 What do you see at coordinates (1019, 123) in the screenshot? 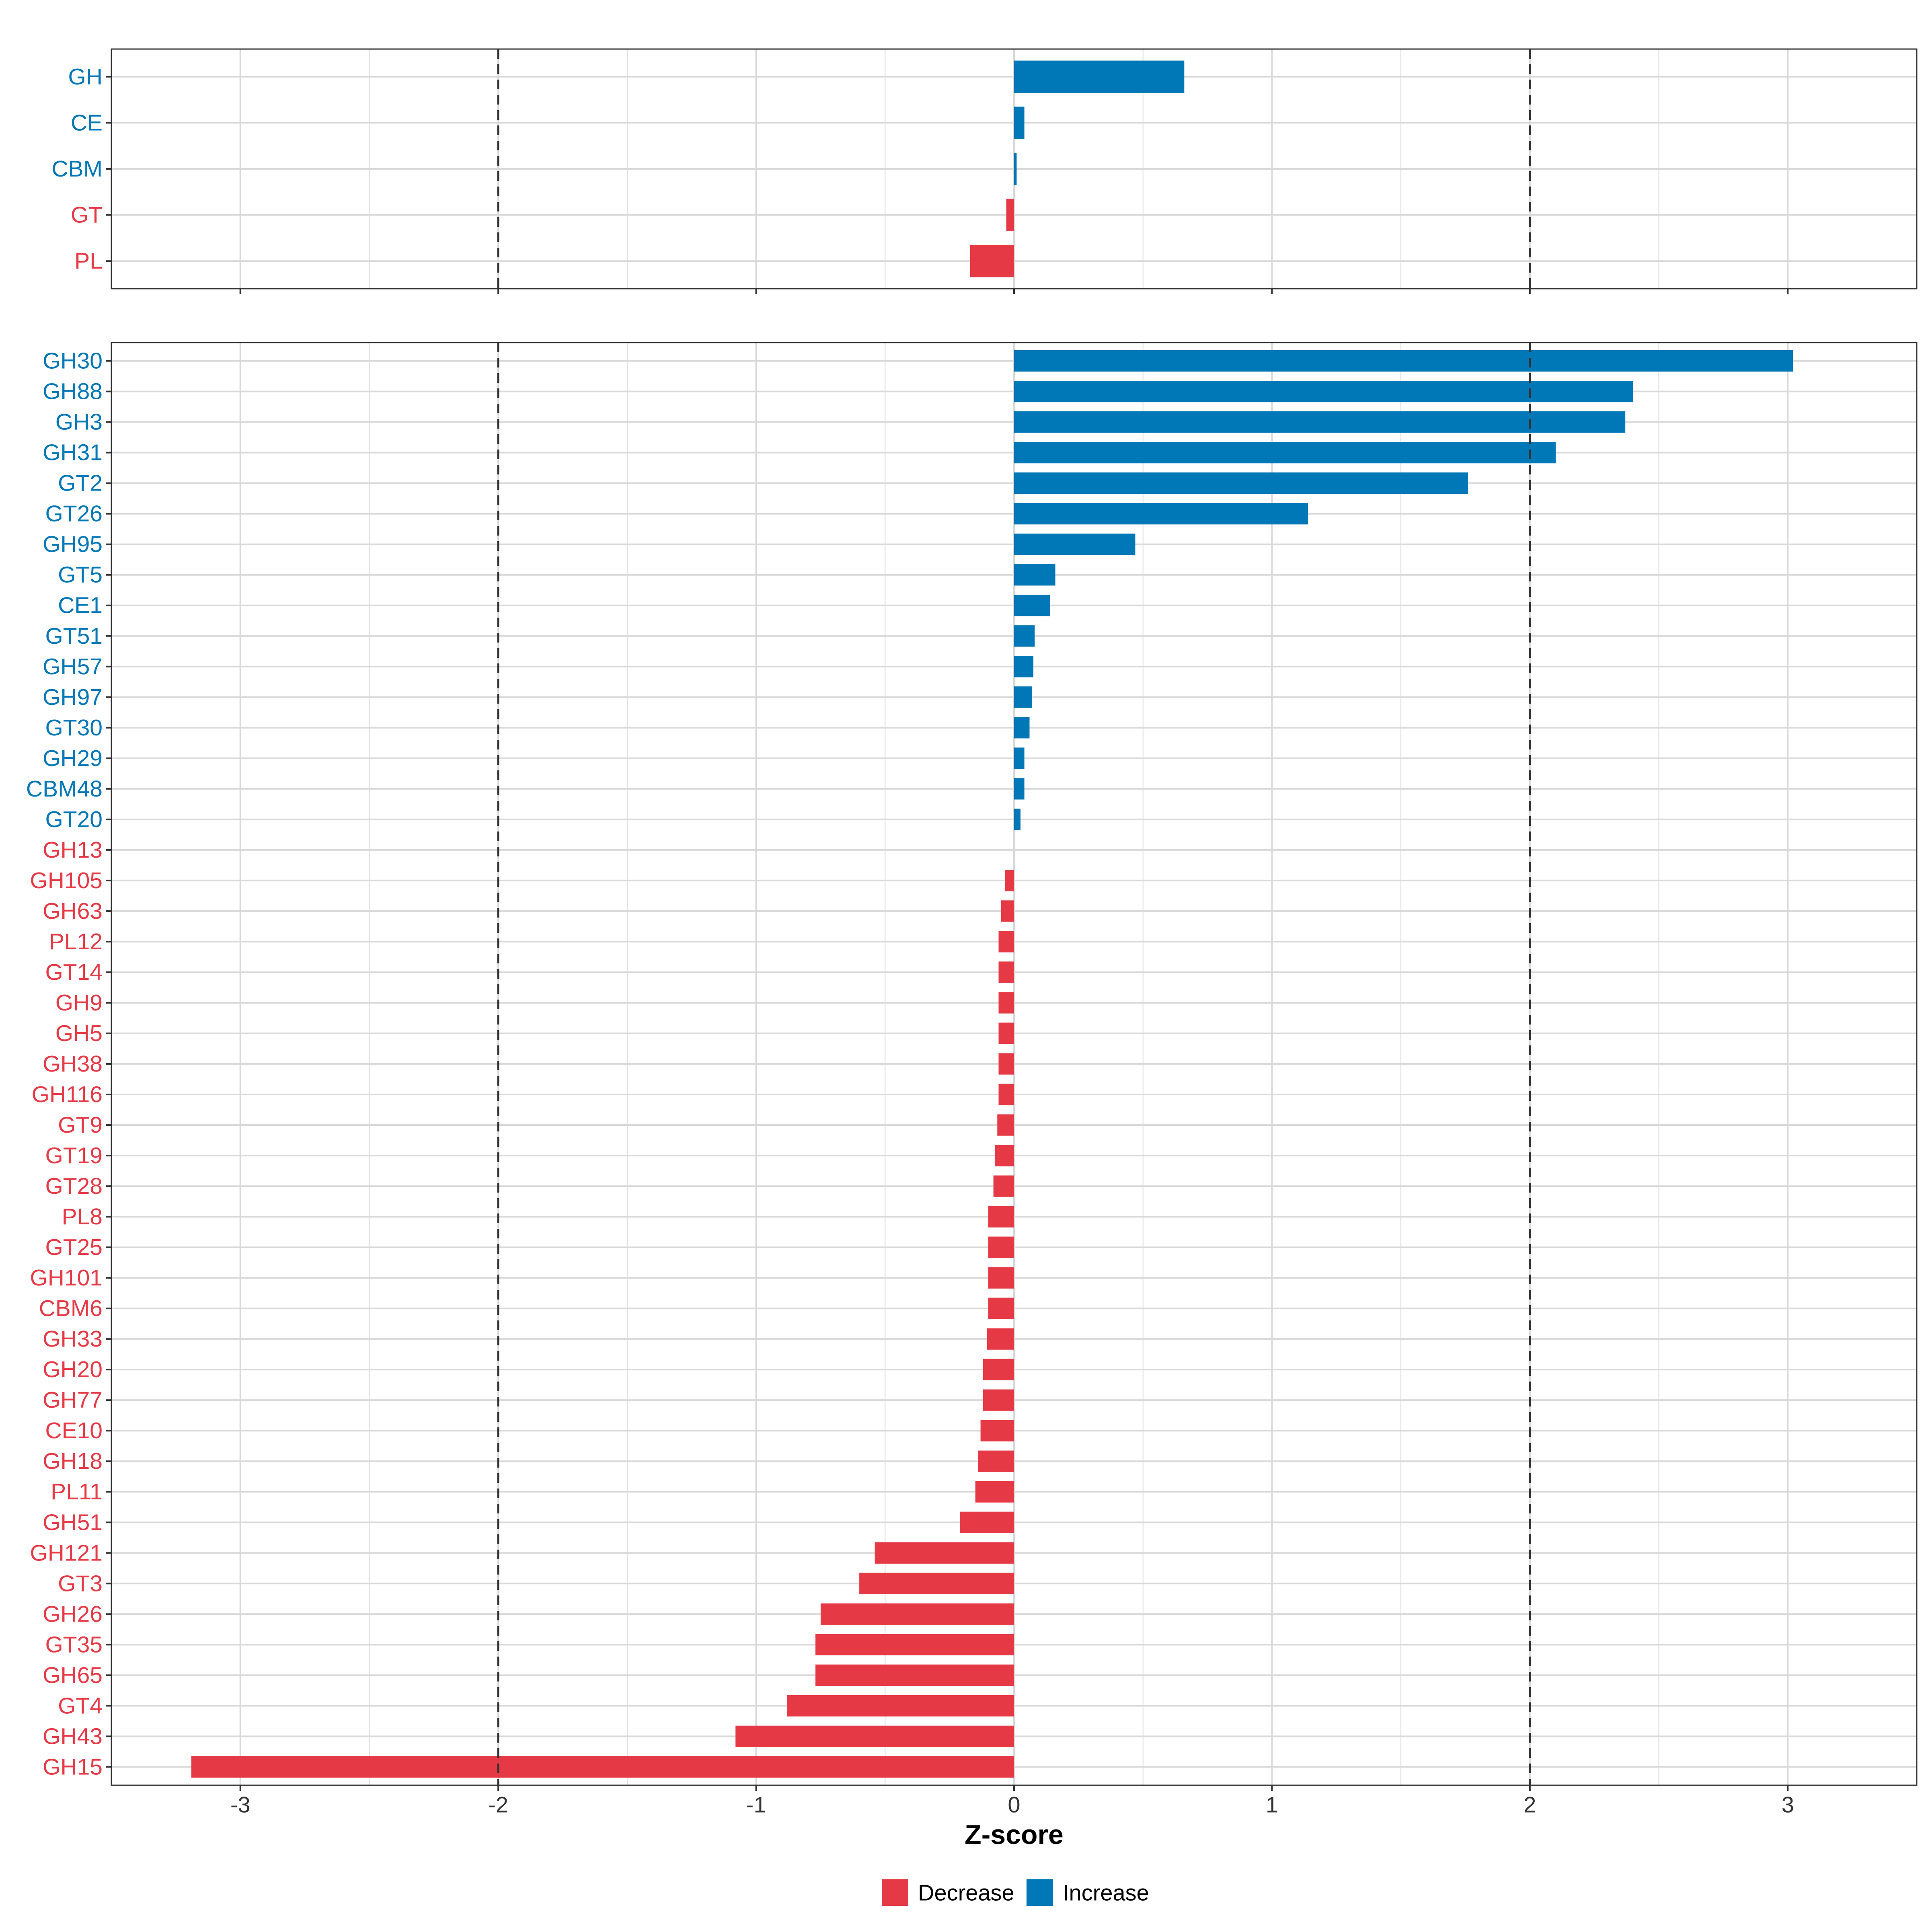
I see `bar-CE` at bounding box center [1019, 123].